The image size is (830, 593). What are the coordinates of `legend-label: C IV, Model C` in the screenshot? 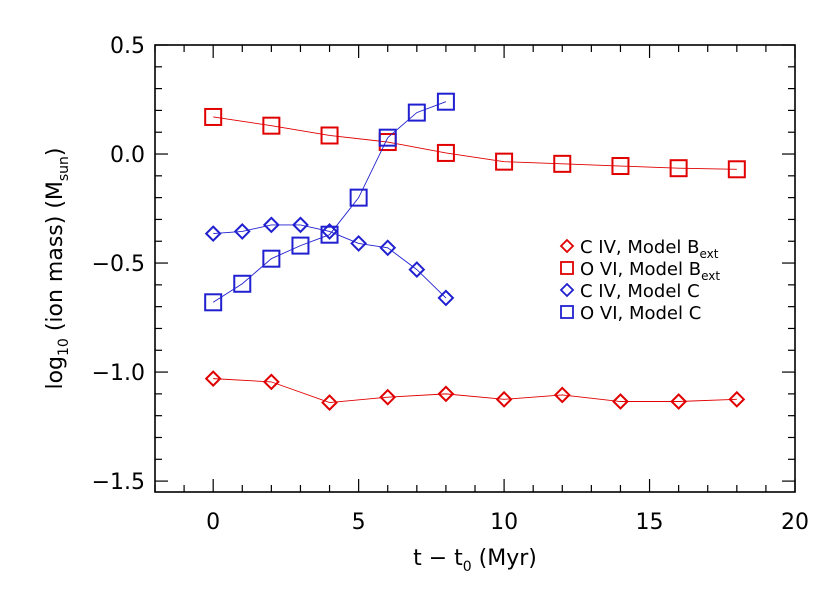 It's located at (640, 291).